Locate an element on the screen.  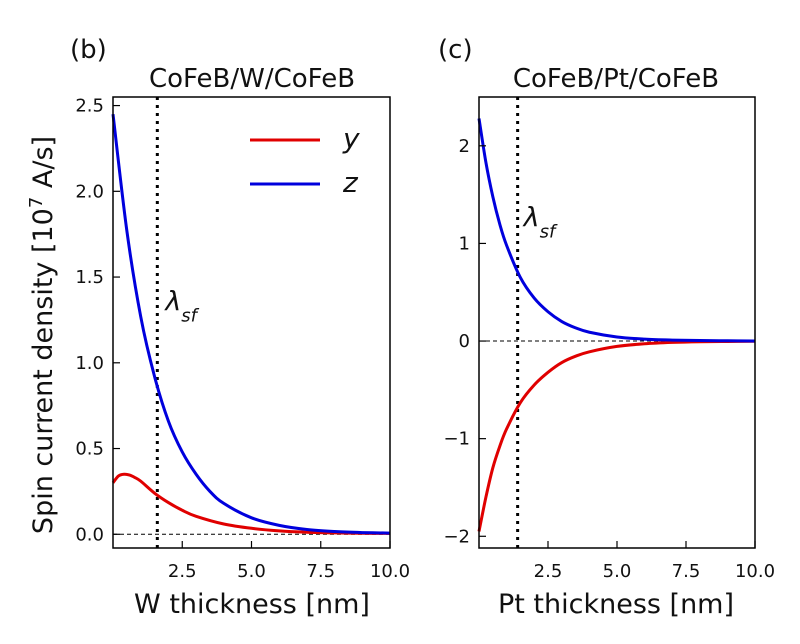
panel-c-y-tick-label: 2 is located at coordinates (464, 146).